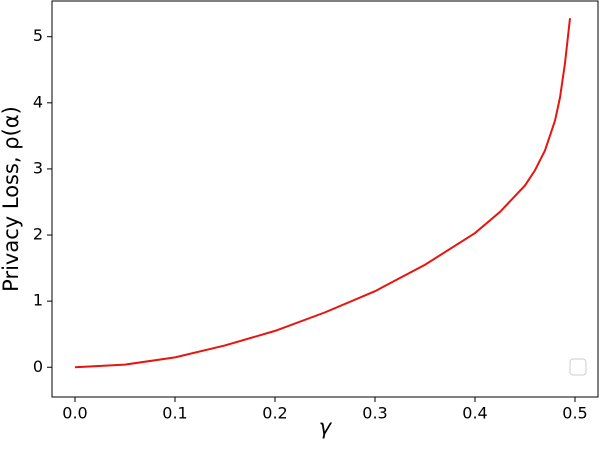  I want to click on x-tick-label: 0.5, so click(574, 413).